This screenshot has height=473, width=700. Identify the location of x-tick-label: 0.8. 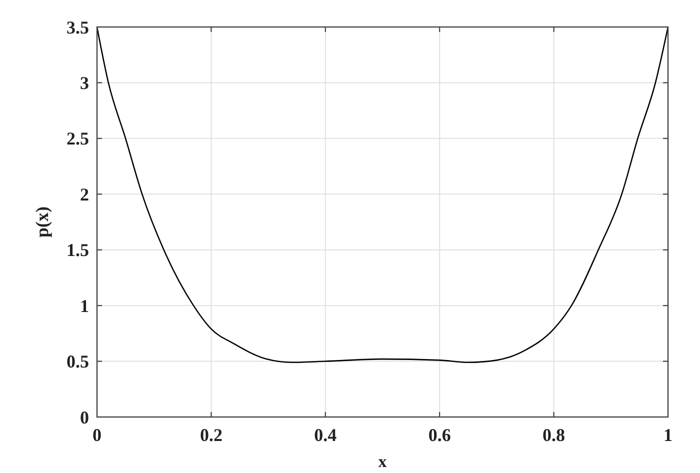
(554, 435).